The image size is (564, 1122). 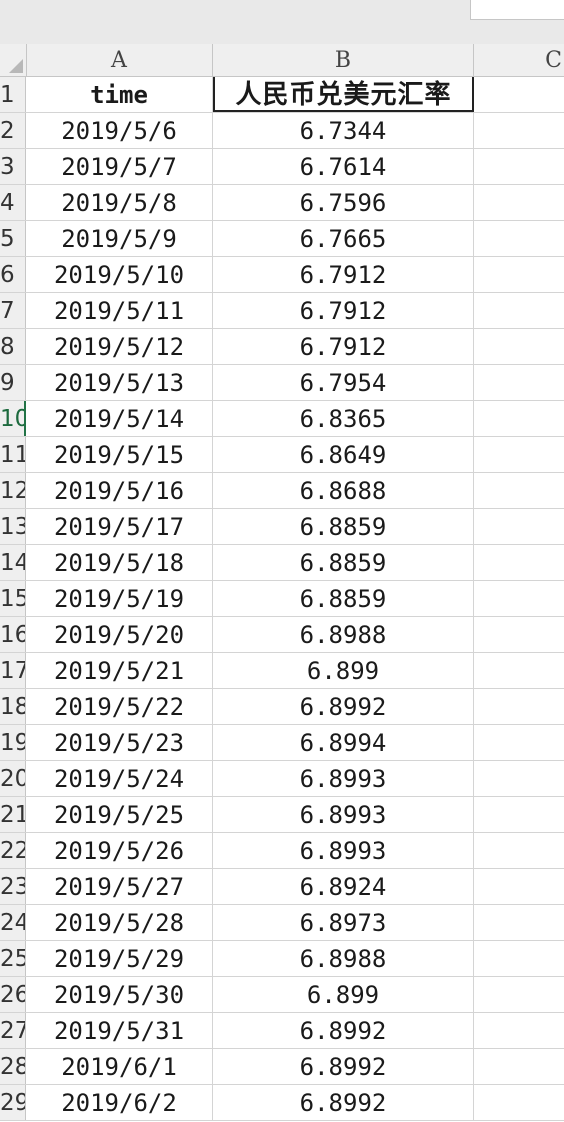 What do you see at coordinates (13, 994) in the screenshot?
I see `row-number: 26` at bounding box center [13, 994].